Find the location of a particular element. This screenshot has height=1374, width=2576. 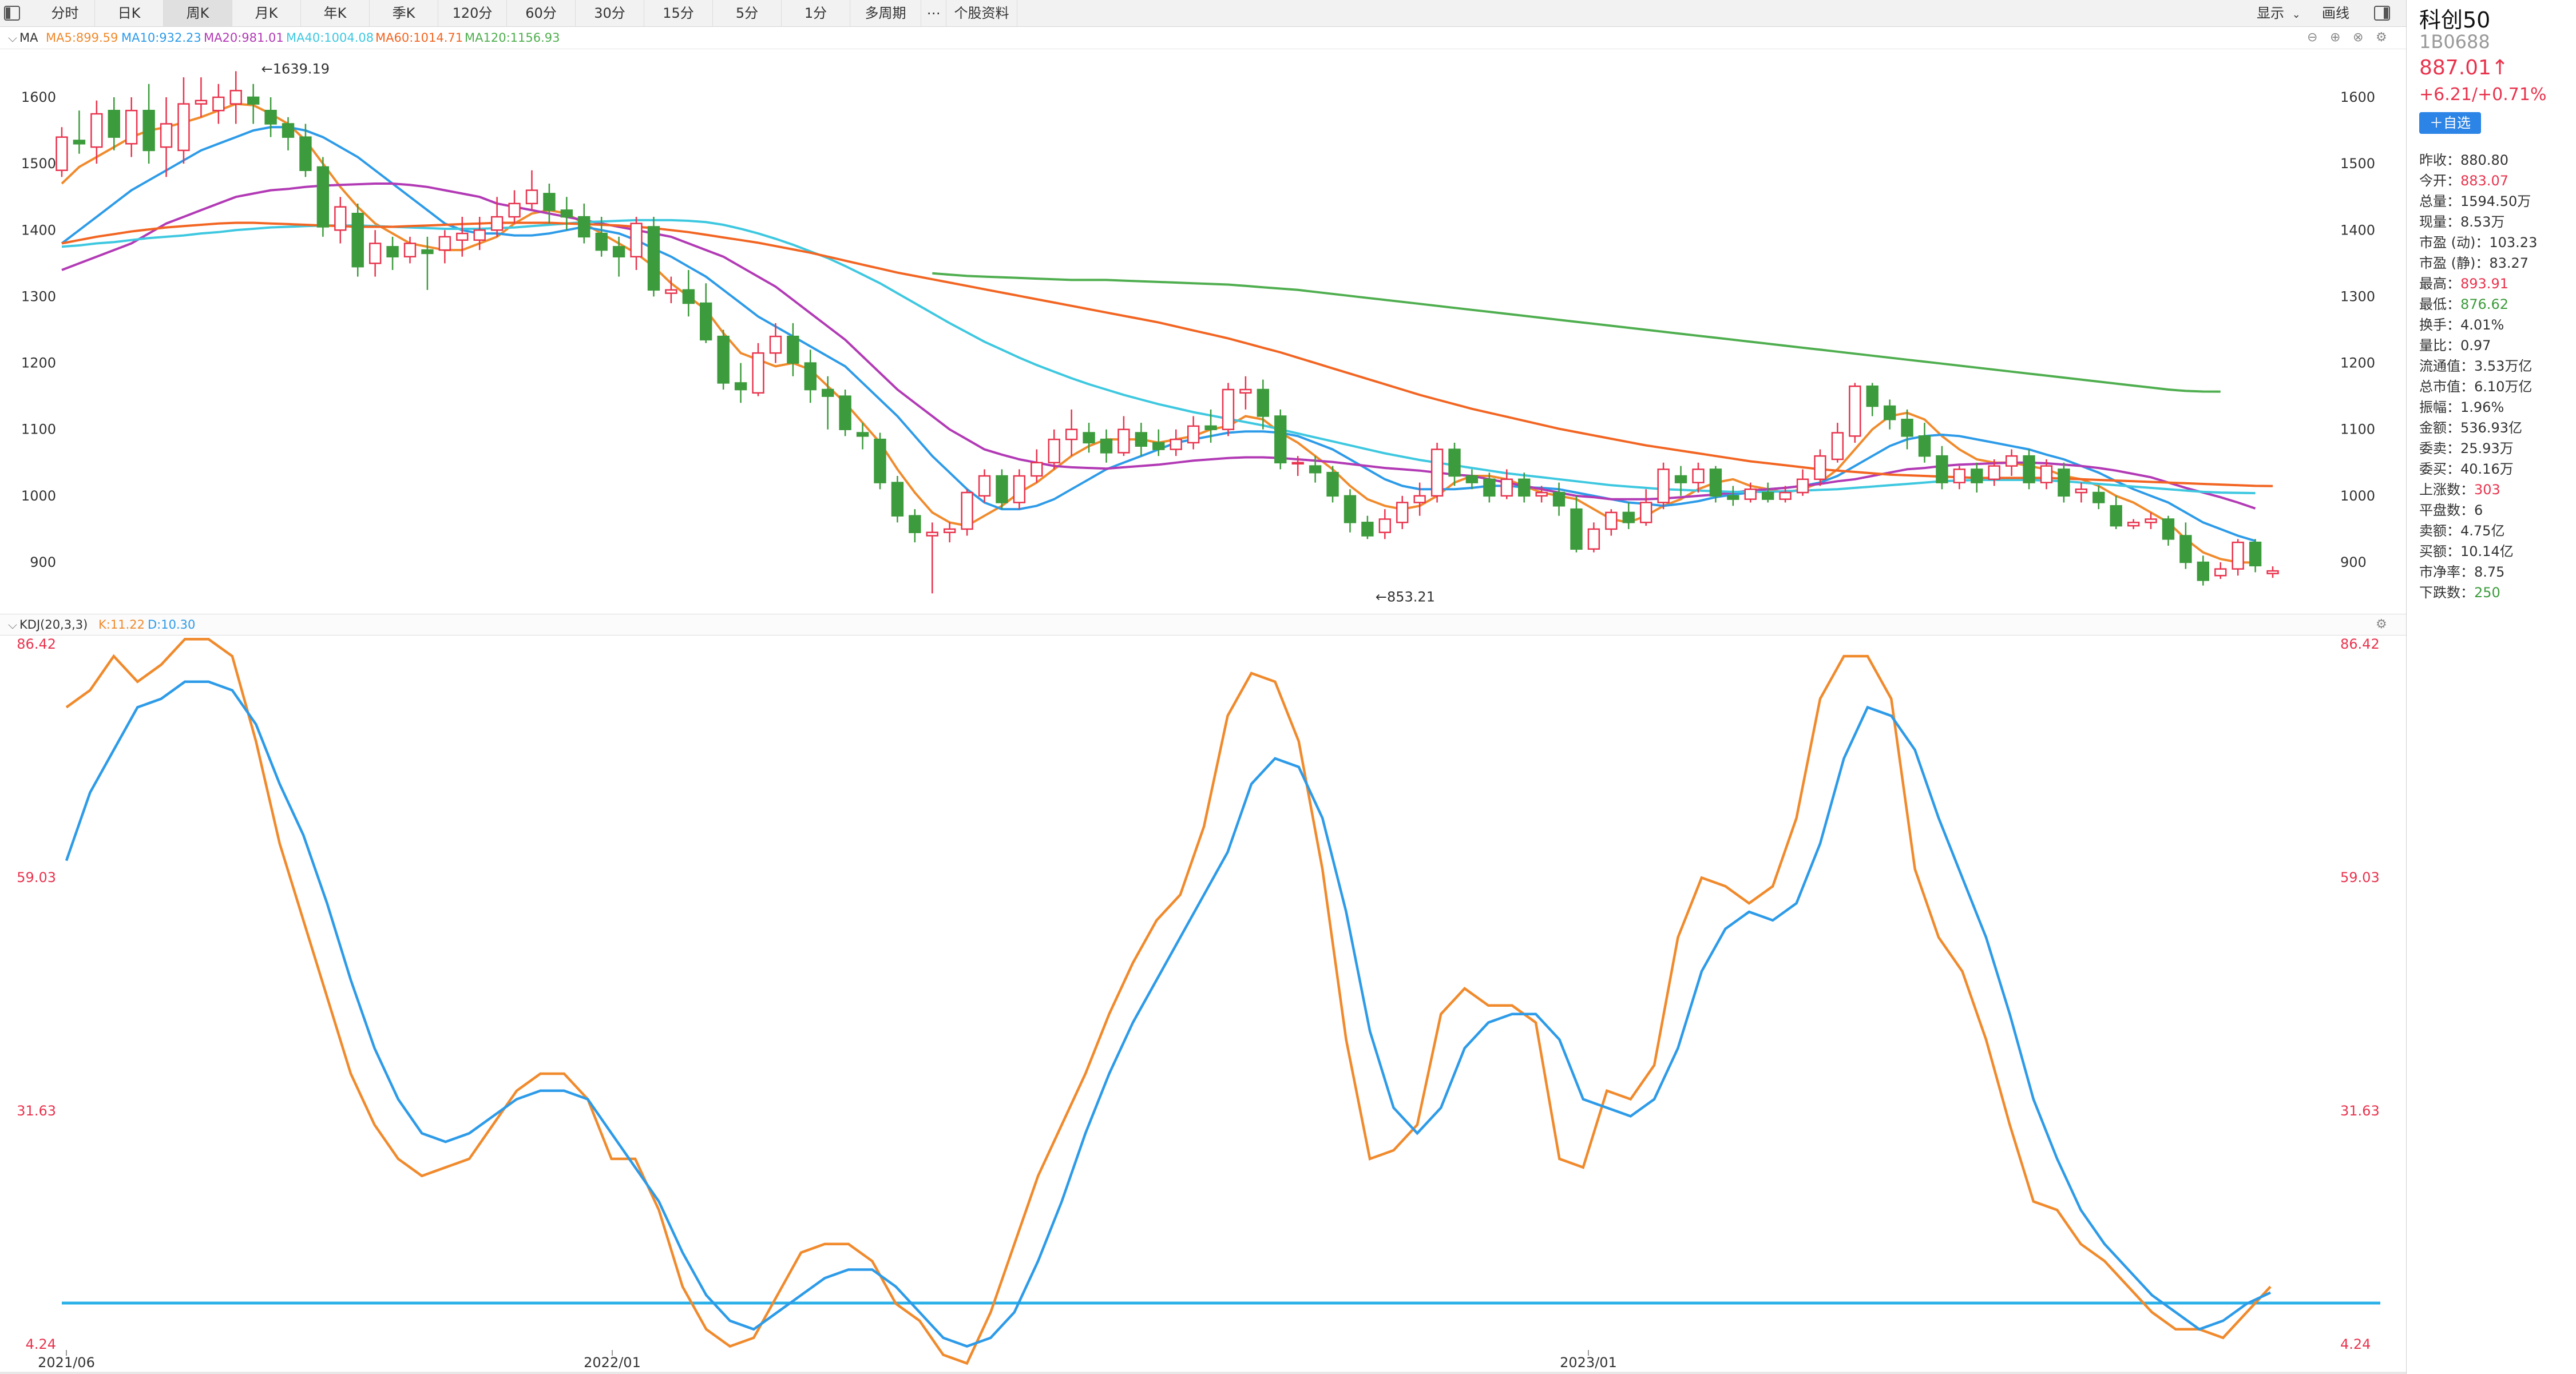

stat-value: 880.80 is located at coordinates (2484, 160).